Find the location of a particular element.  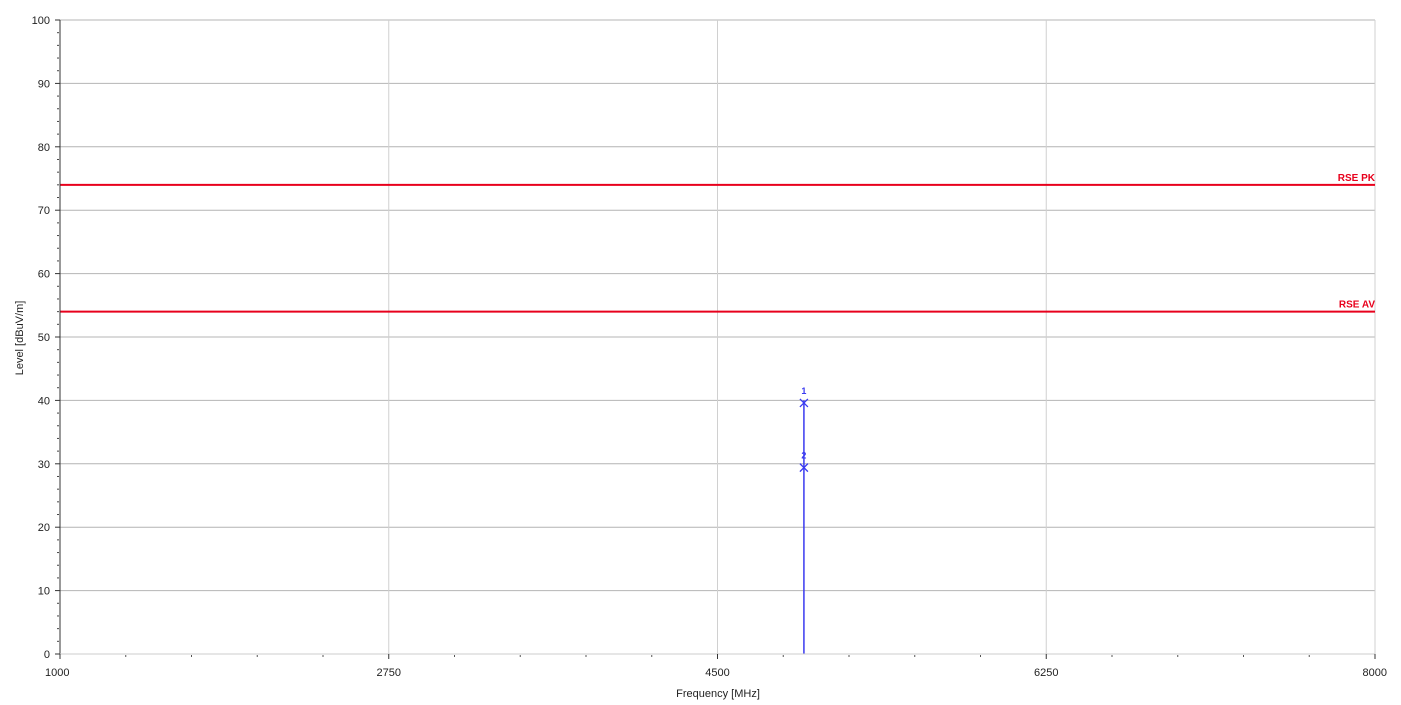

x-tick-label: 2750 is located at coordinates (389, 673).